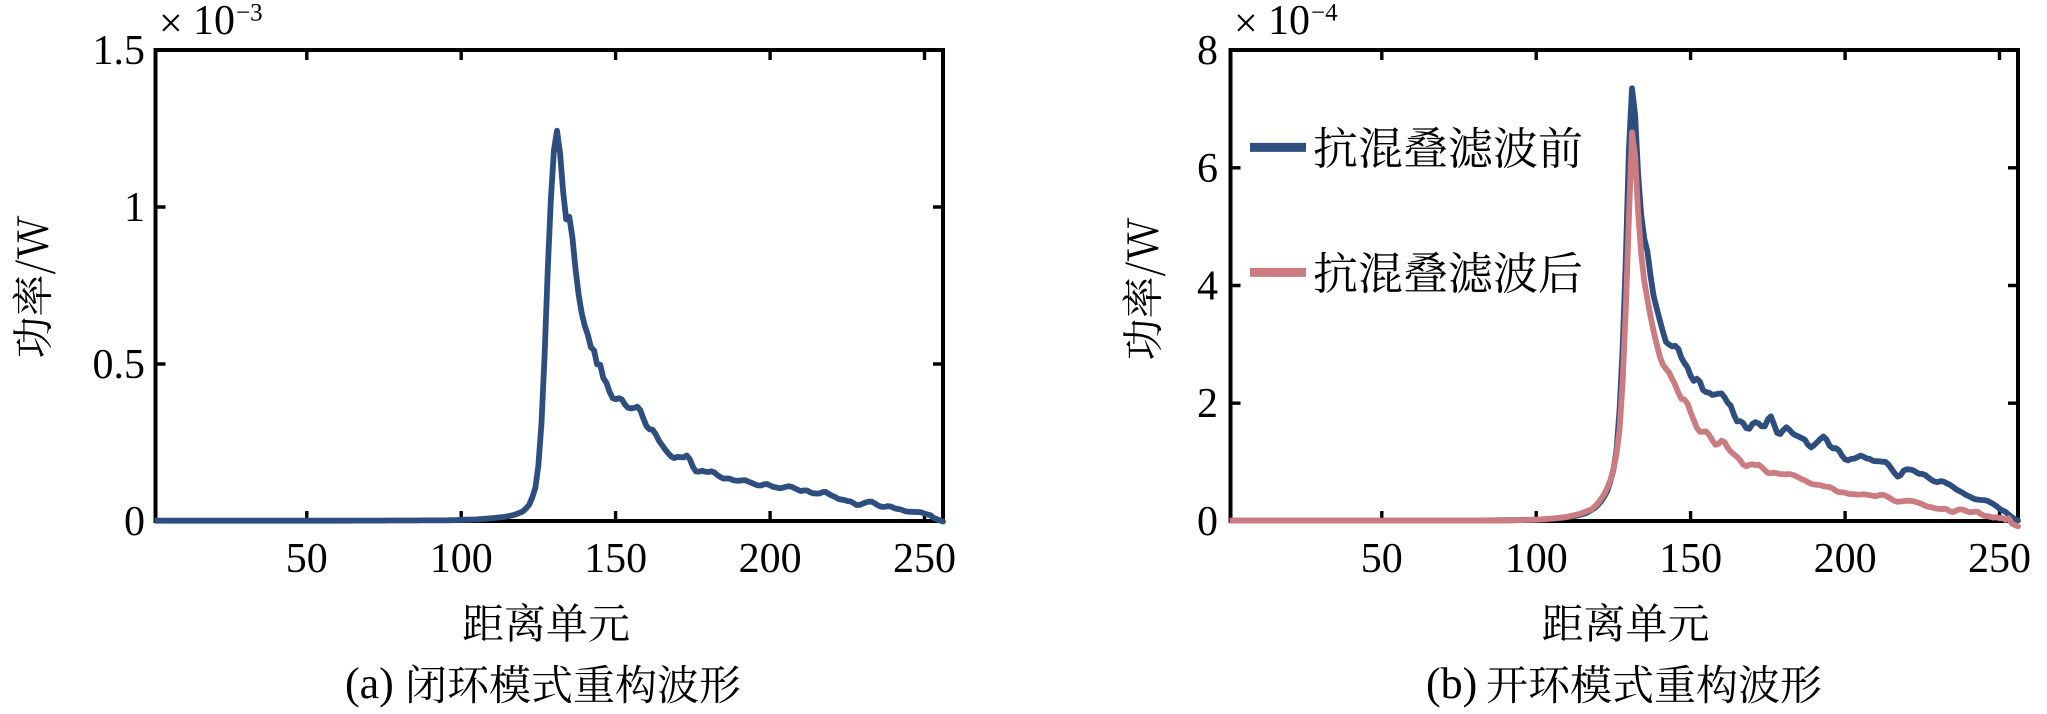 The width and height of the screenshot is (2047, 714). Describe the element at coordinates (119, 365) in the screenshot. I see `svg-text: 0.5` at that location.